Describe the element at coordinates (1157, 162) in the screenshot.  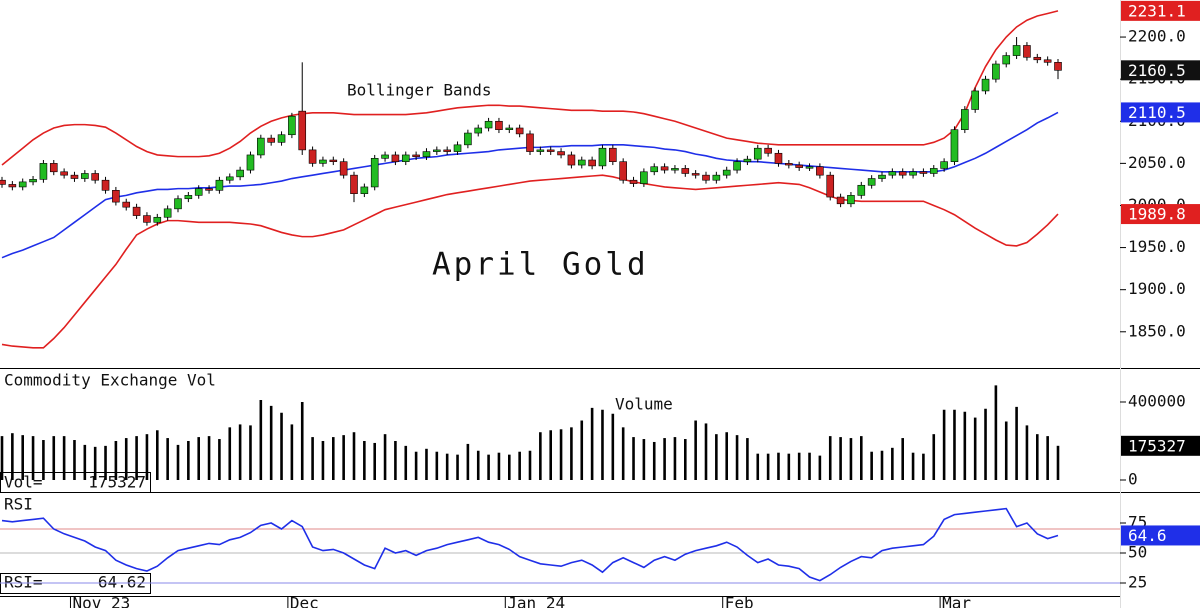
I see `y-tick-label: 2050.0` at that location.